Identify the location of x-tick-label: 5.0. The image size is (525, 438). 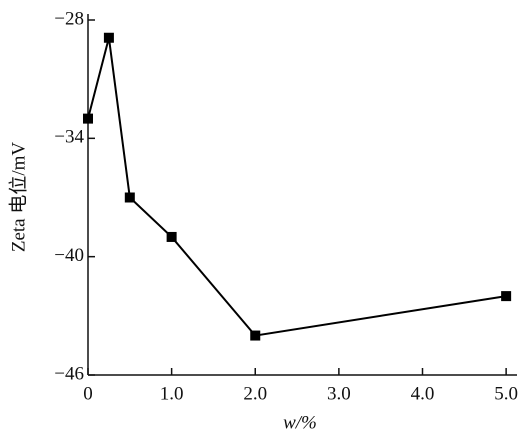
(506, 393).